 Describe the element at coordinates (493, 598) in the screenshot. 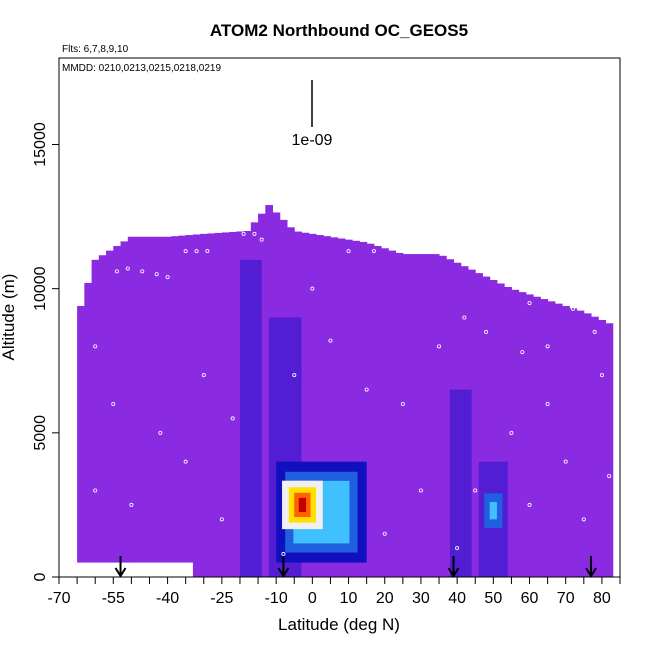

I see `x-tick-label: 50` at that location.